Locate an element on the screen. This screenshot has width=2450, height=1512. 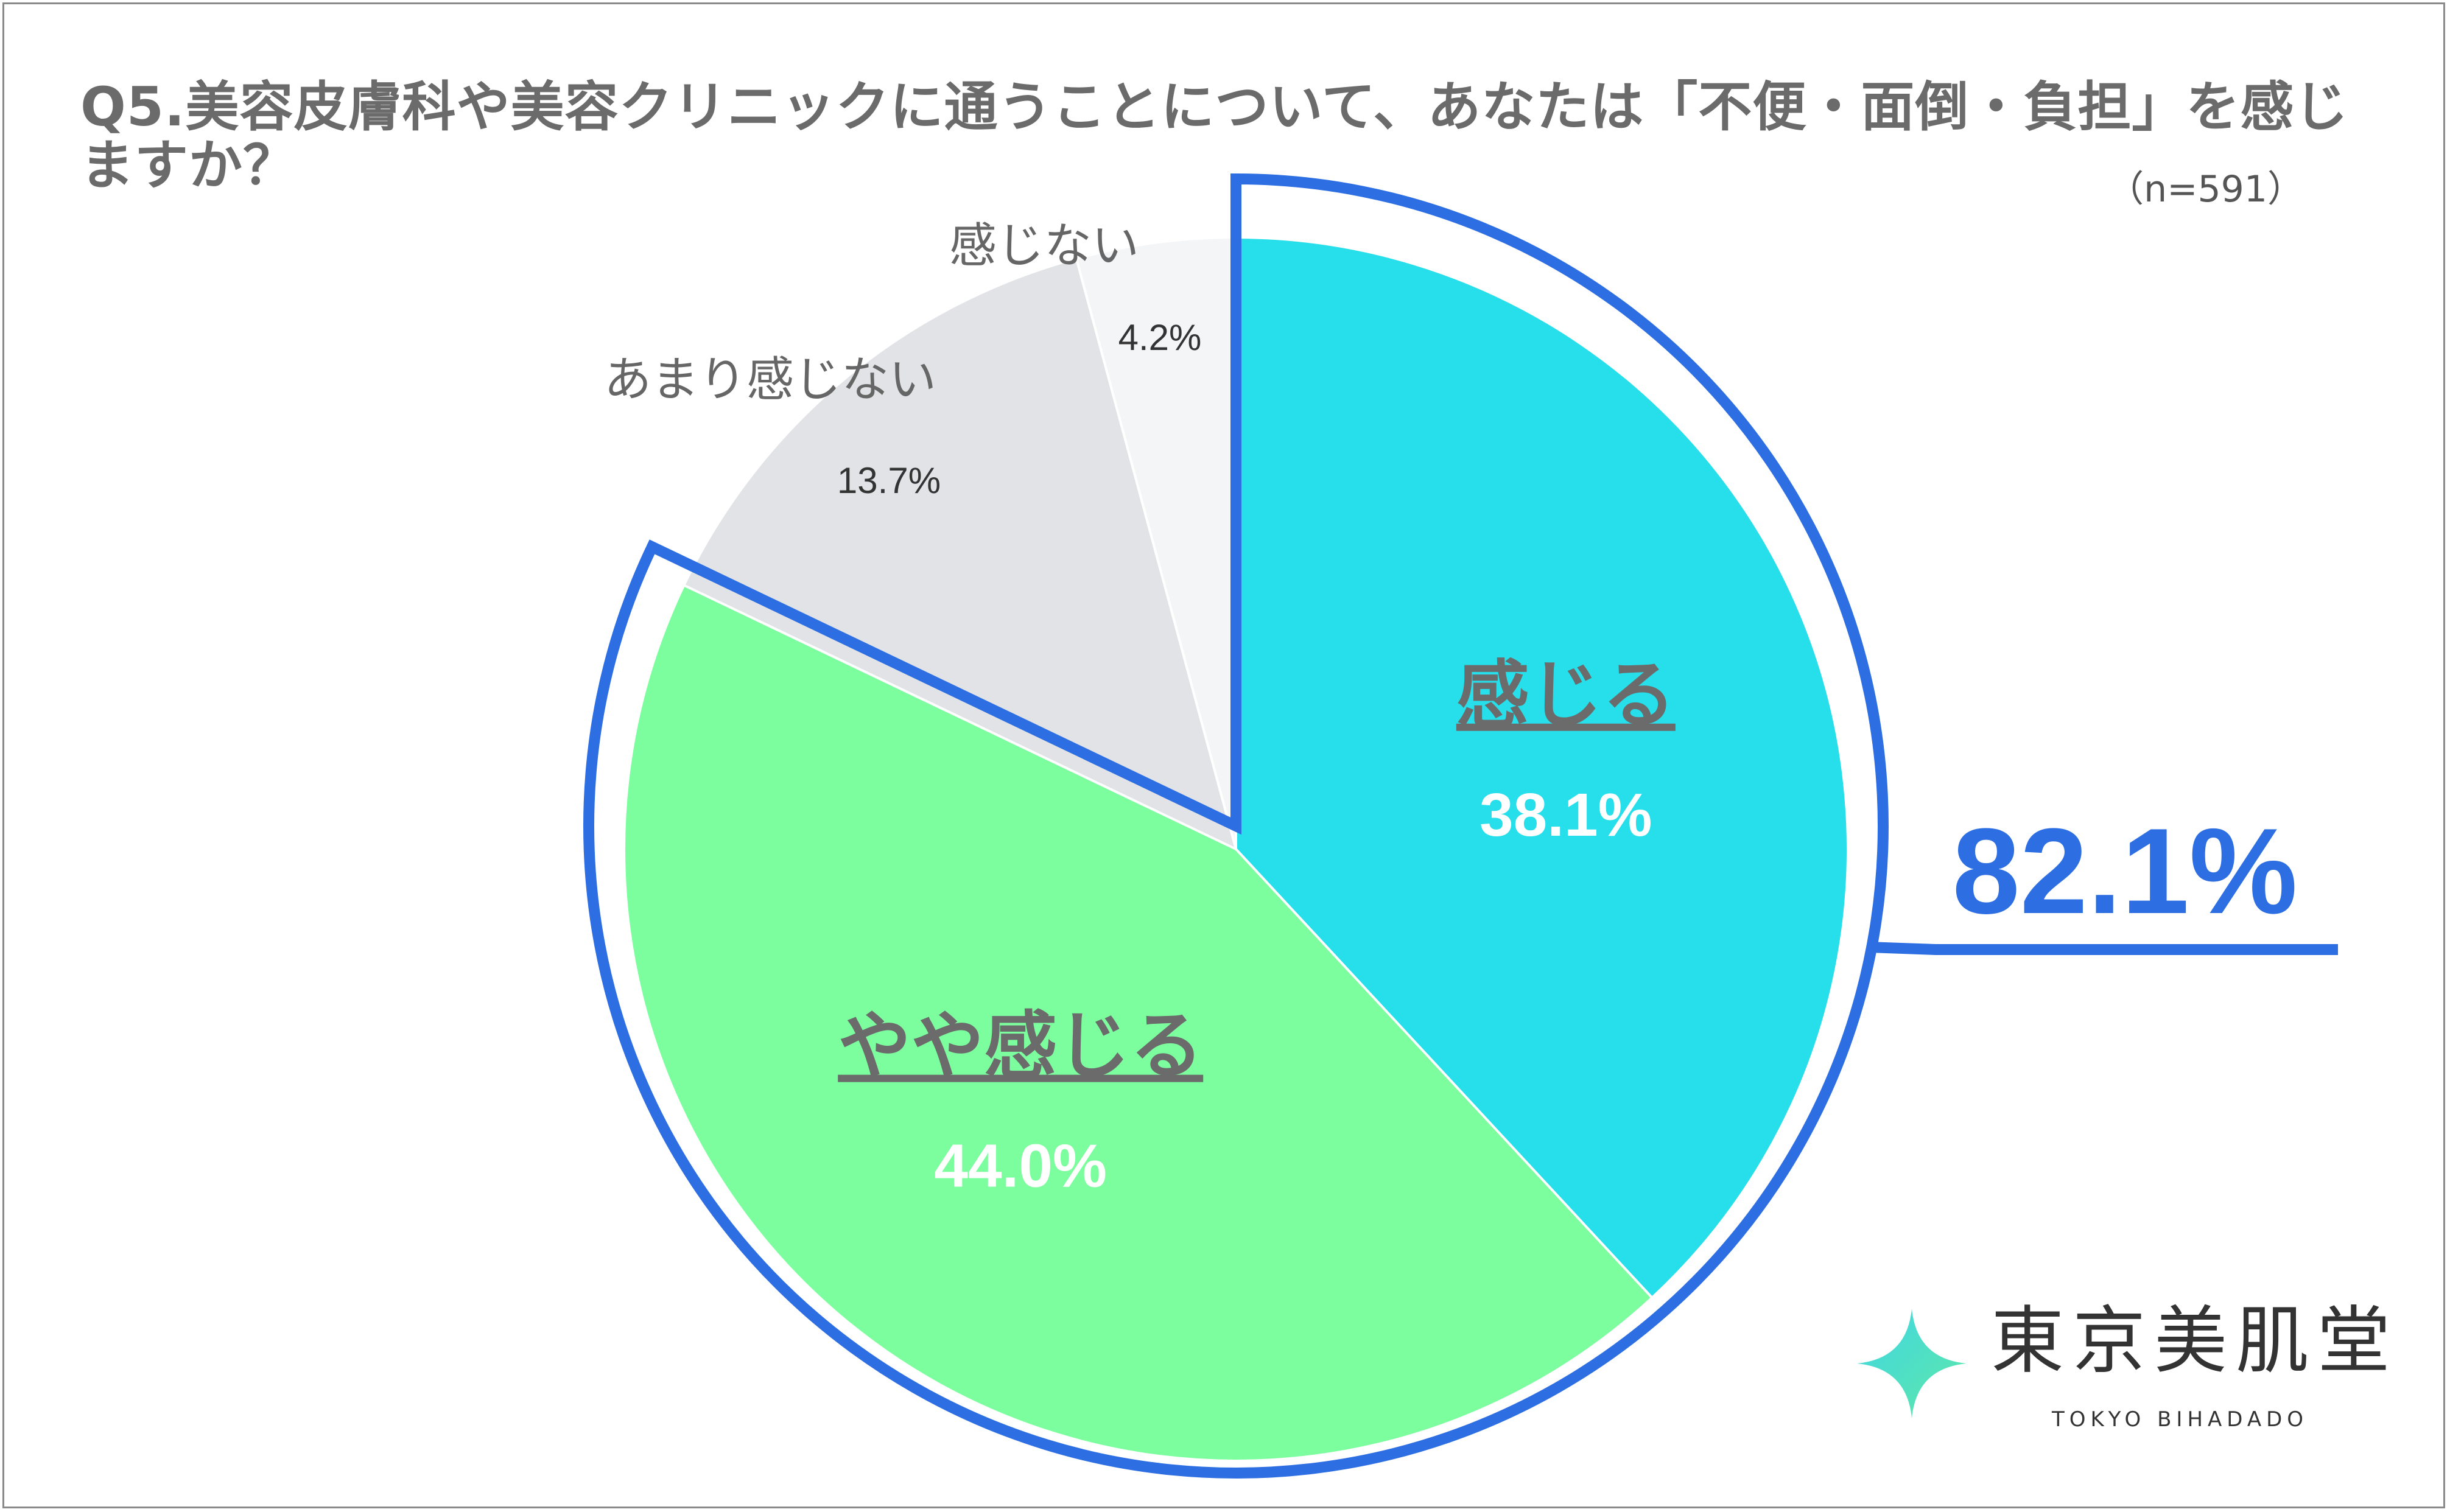
slice-value-感じない: 4.2% is located at coordinates (1160, 337).